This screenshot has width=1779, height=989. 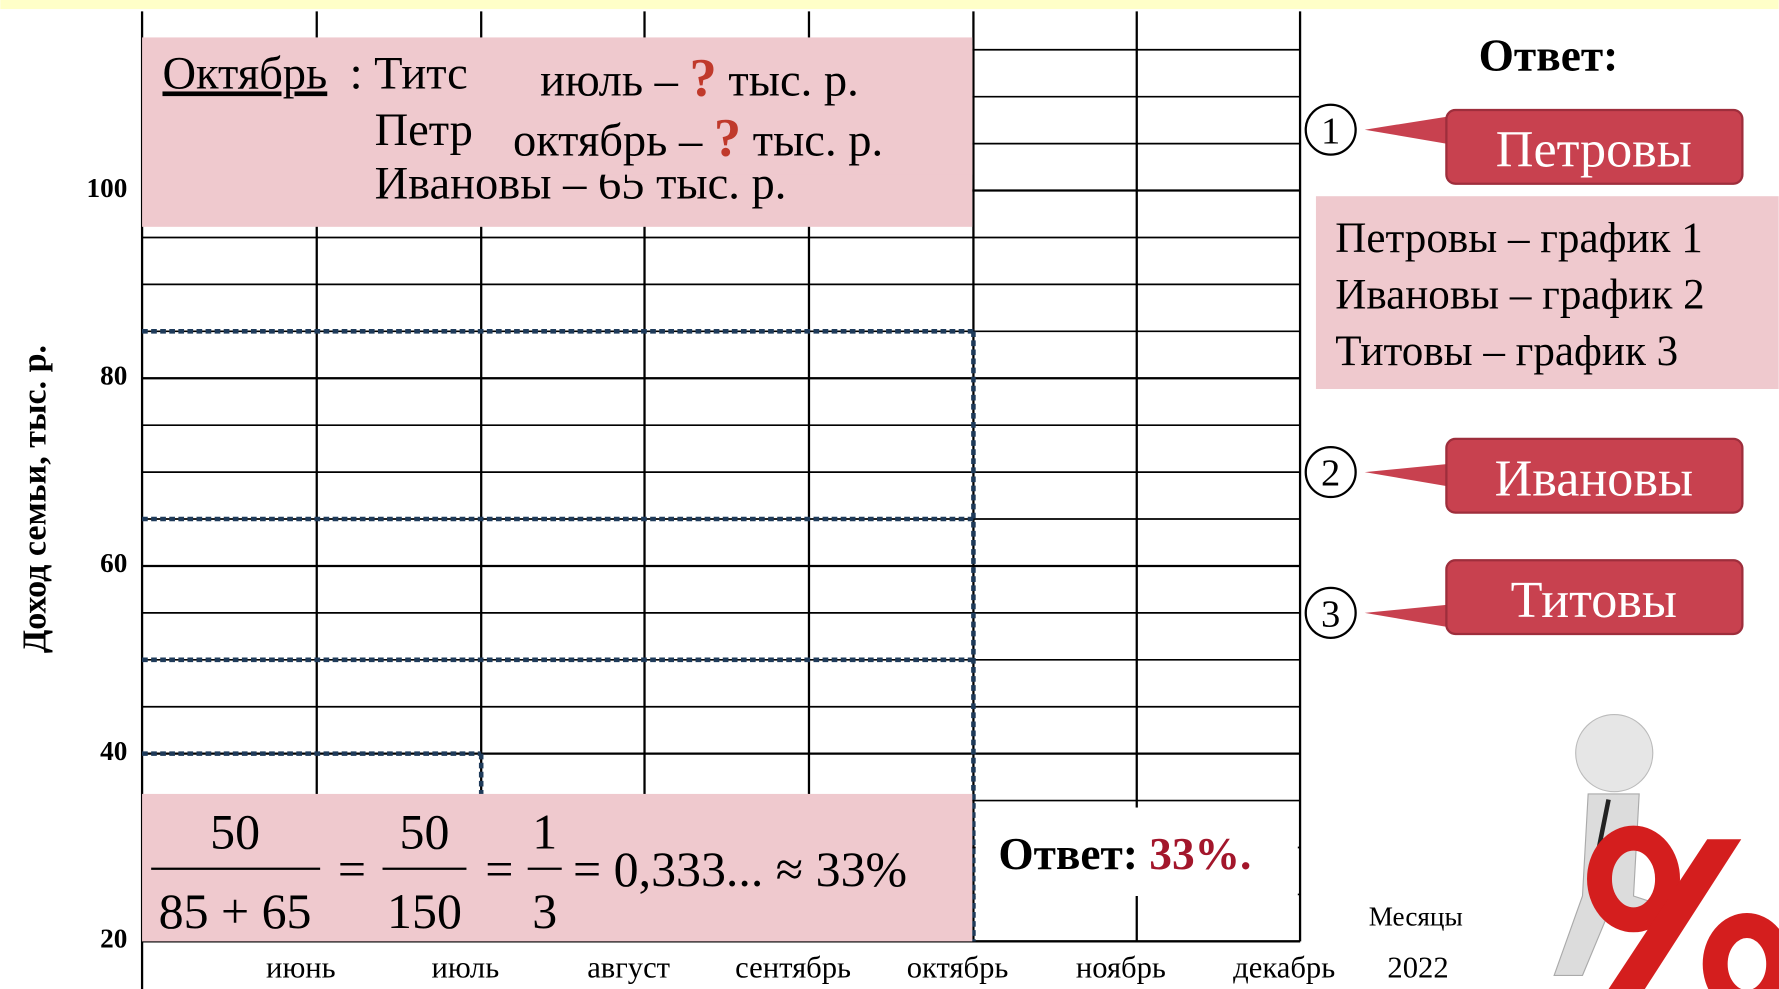 What do you see at coordinates (793, 968) in the screenshot?
I see `x-tick-label: сентябрь` at bounding box center [793, 968].